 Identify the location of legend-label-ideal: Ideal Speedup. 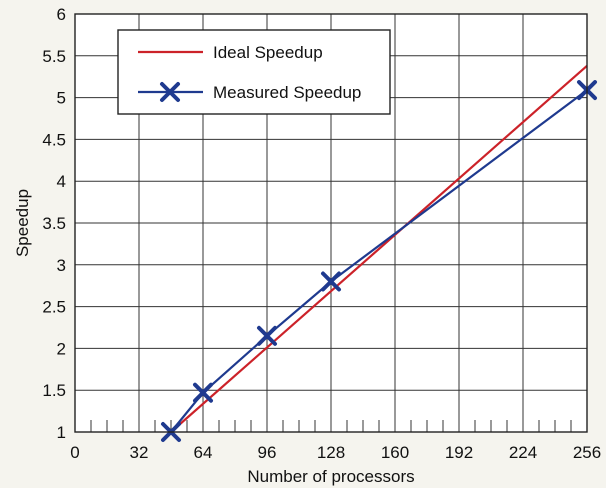
(268, 52).